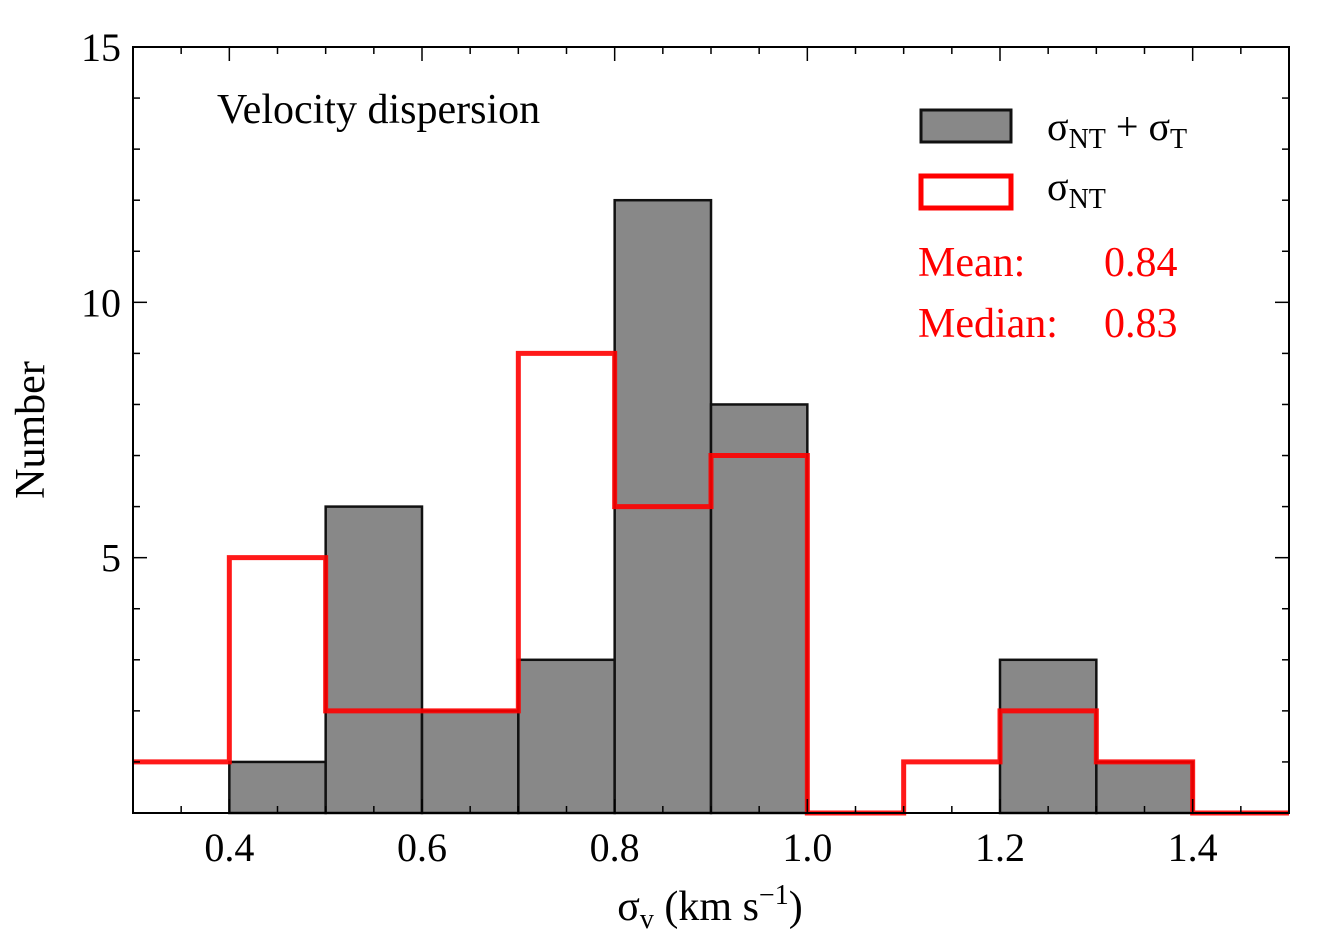  Describe the element at coordinates (807, 847) in the screenshot. I see `x-tick-label: 1.0` at that location.